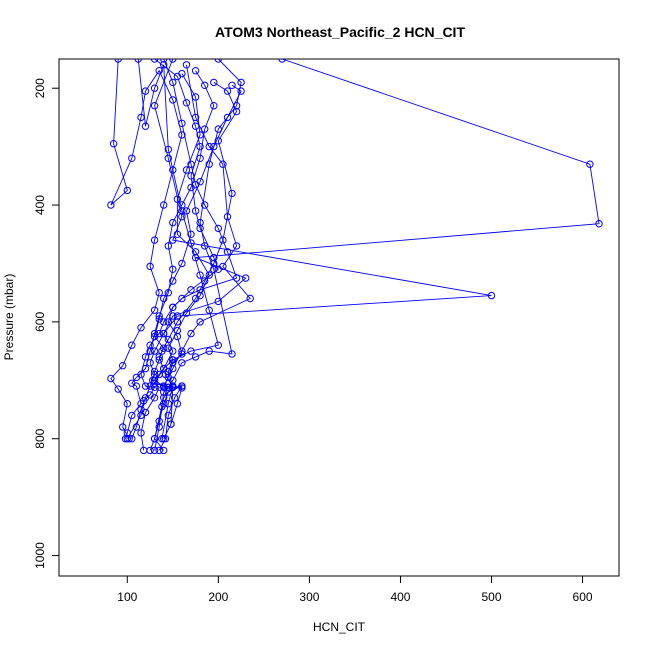 The image size is (650, 650). What do you see at coordinates (40, 438) in the screenshot?
I see `y-tick-label: 800` at bounding box center [40, 438].